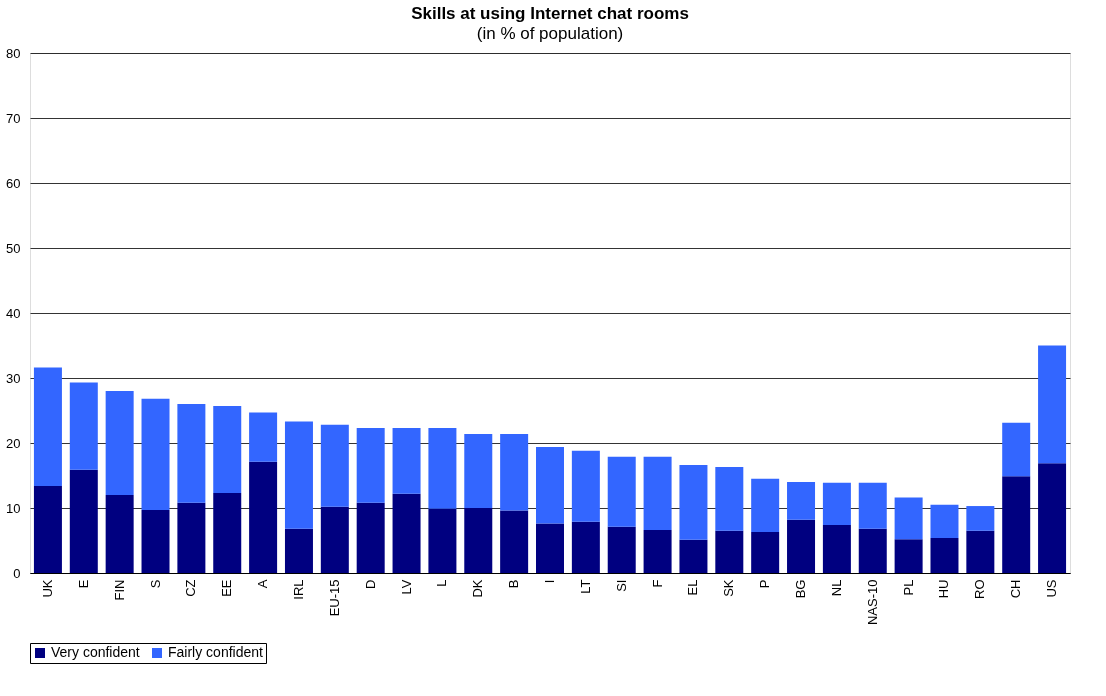 The image size is (1106, 696). I want to click on y-tick-label: 30, so click(13, 378).